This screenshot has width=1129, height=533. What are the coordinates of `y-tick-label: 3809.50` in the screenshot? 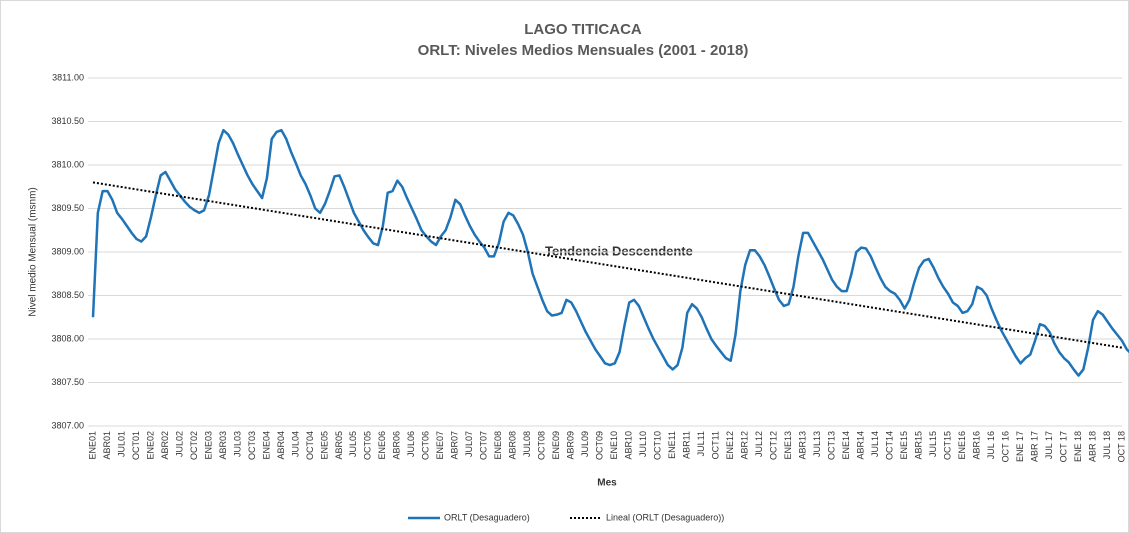 It's located at (67, 208).